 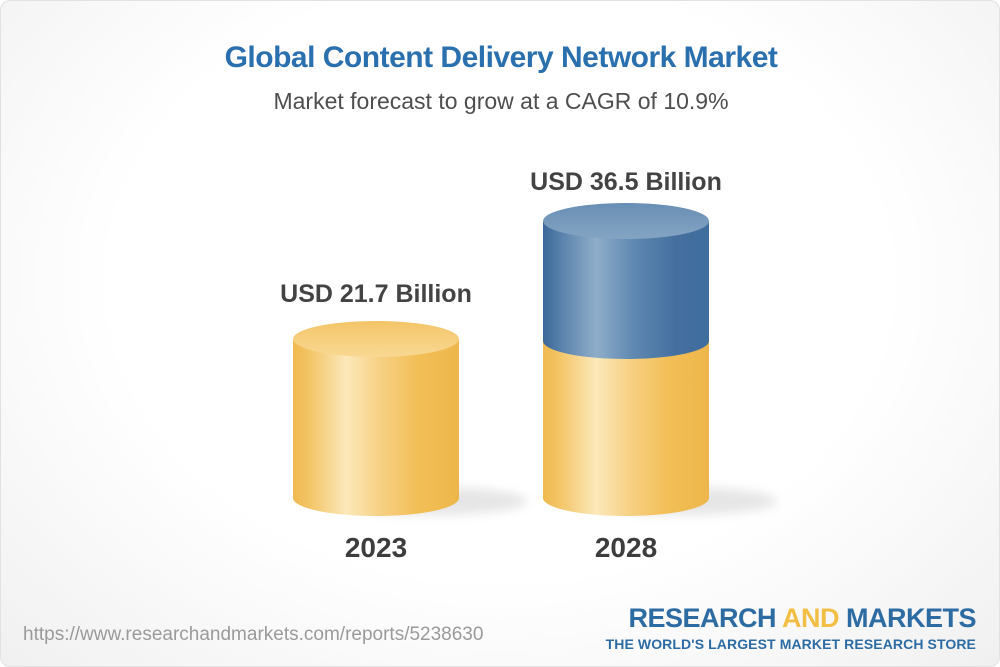 I want to click on page-title: Global Content Delivery Network Market, so click(x=501, y=57).